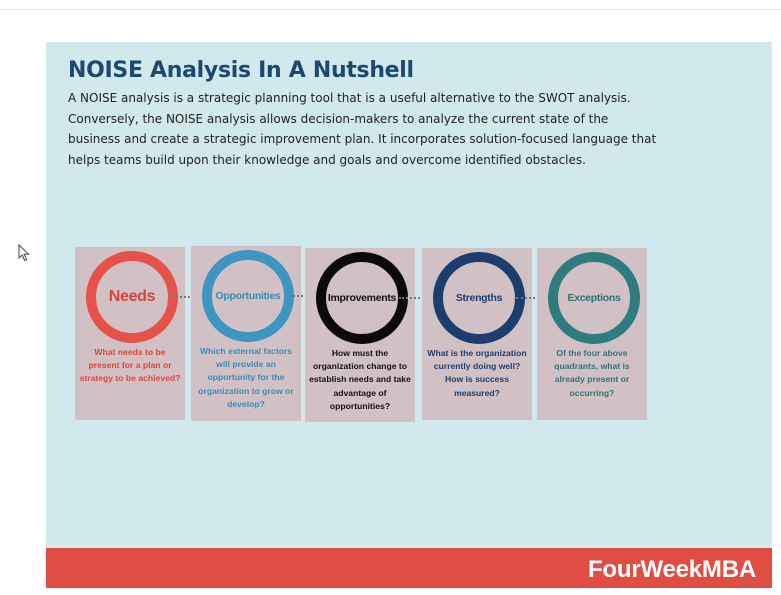 The height and width of the screenshot is (595, 781). I want to click on mouse-cursor-icon, so click(24, 253).